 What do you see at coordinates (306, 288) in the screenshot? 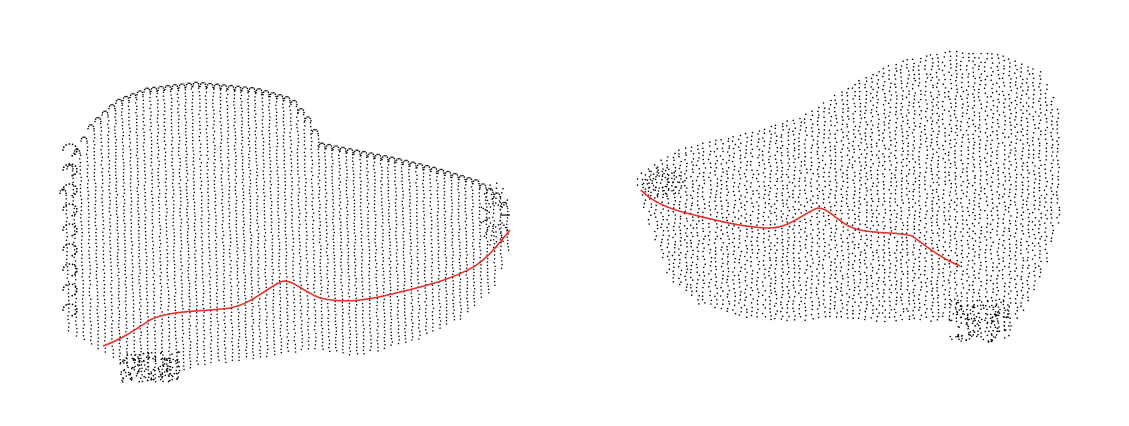
I see `red-curve-left` at bounding box center [306, 288].